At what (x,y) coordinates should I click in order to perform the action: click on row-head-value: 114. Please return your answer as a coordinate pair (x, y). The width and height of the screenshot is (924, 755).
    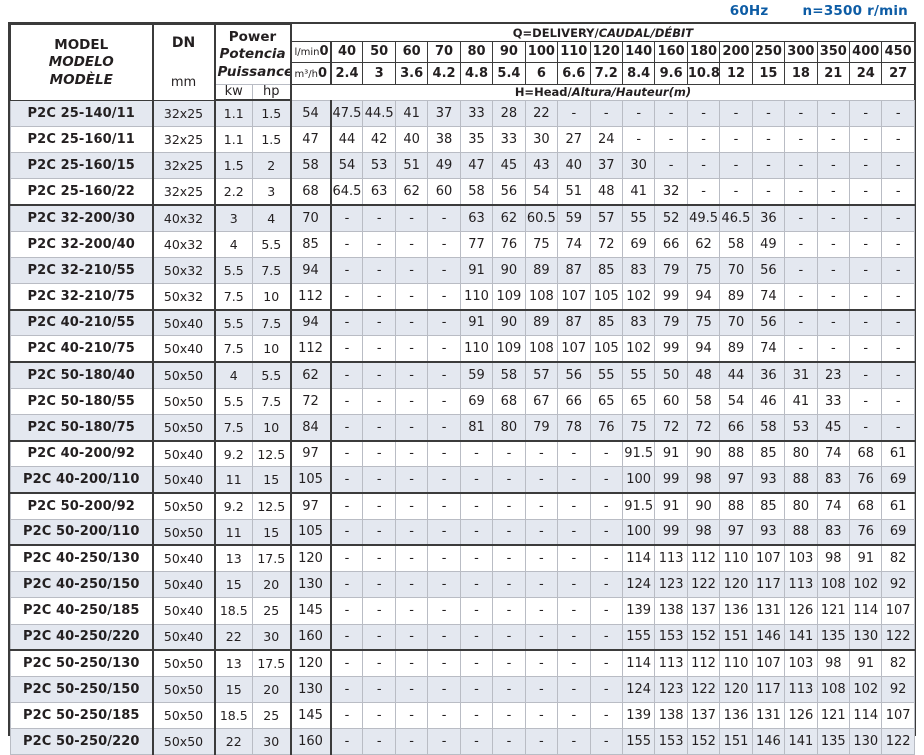
    Looking at the image, I should click on (866, 611).